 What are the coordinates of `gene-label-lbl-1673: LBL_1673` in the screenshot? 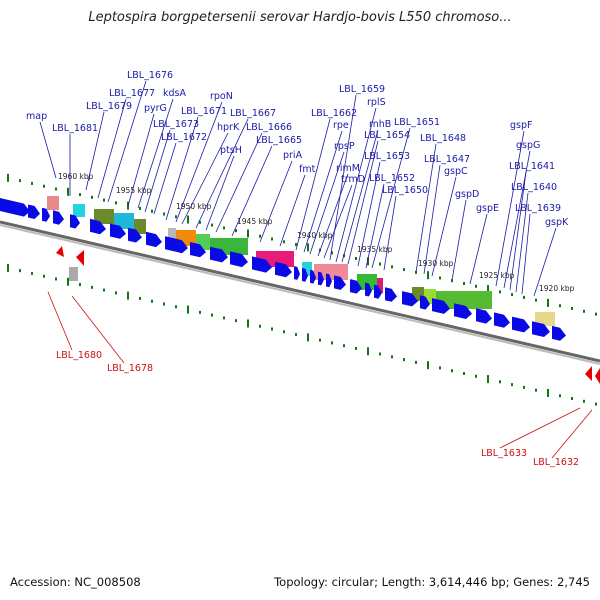 It's located at (176, 124).